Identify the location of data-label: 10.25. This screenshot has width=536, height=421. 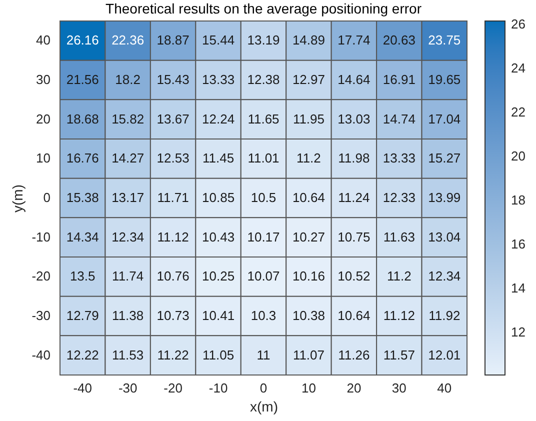
(218, 276).